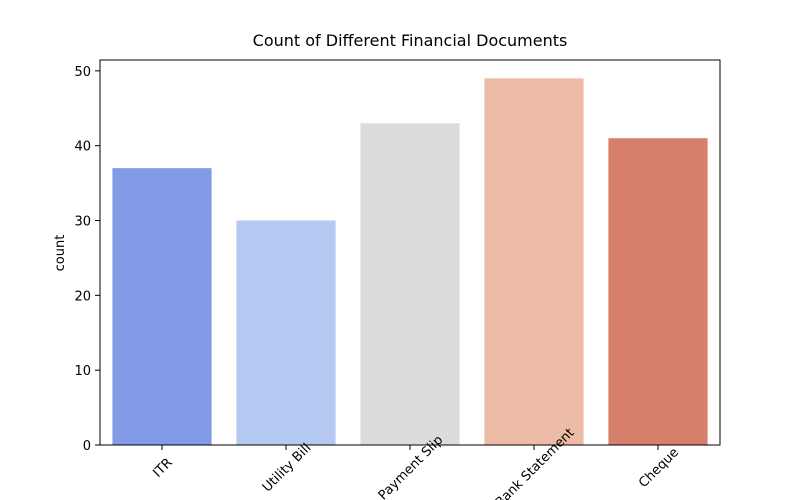  Describe the element at coordinates (82, 222) in the screenshot. I see `y-tick-label: 30` at that location.